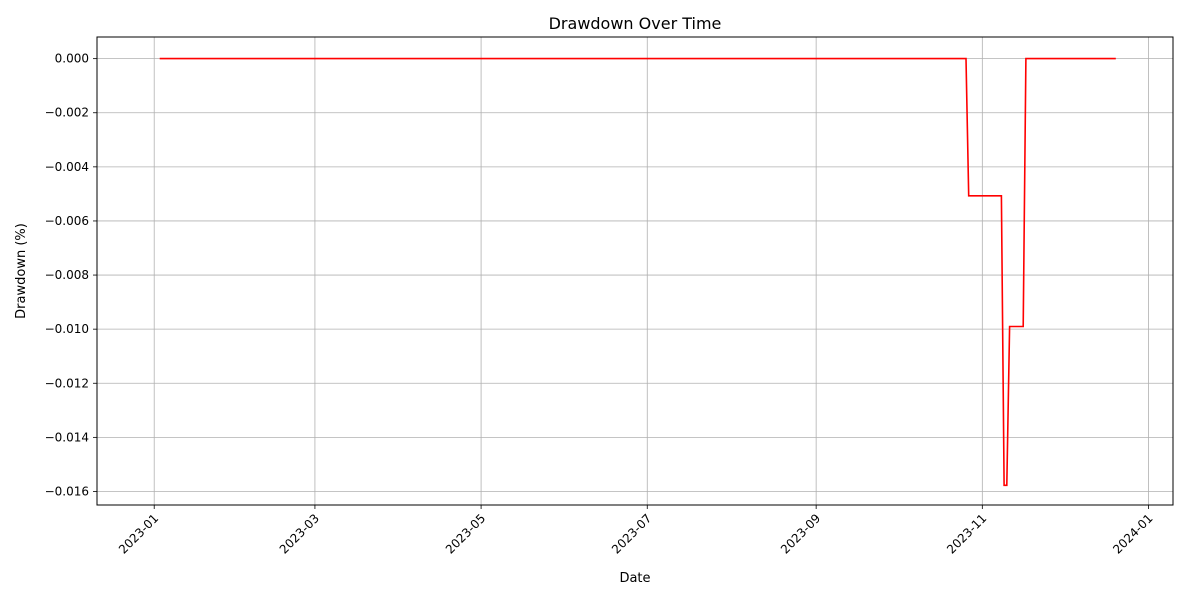  Describe the element at coordinates (72, 59) in the screenshot. I see `y-tick-label: 0.000` at that location.